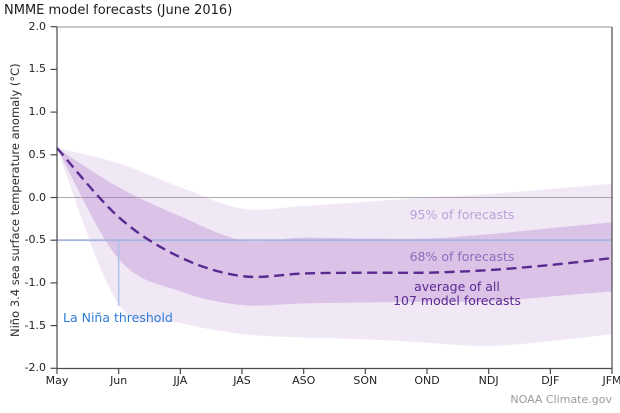  I want to click on y-tick-label: 0.5, so click(37, 154).